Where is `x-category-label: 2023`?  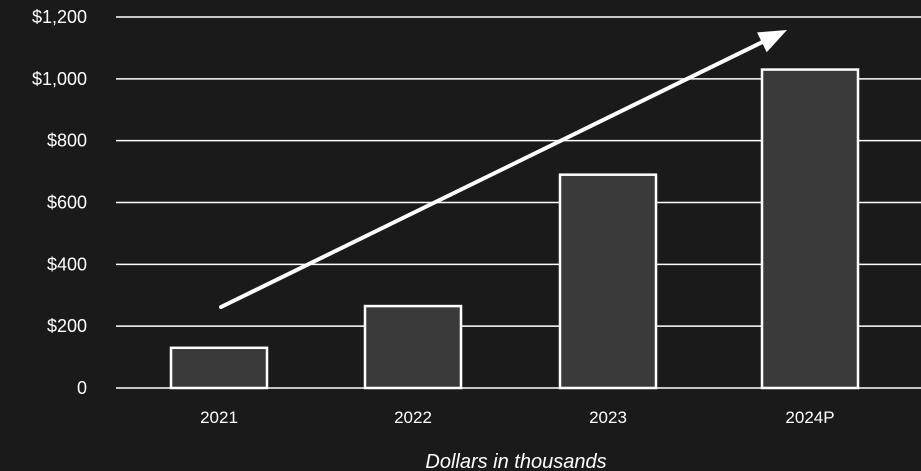
x-category-label: 2023 is located at coordinates (608, 417).